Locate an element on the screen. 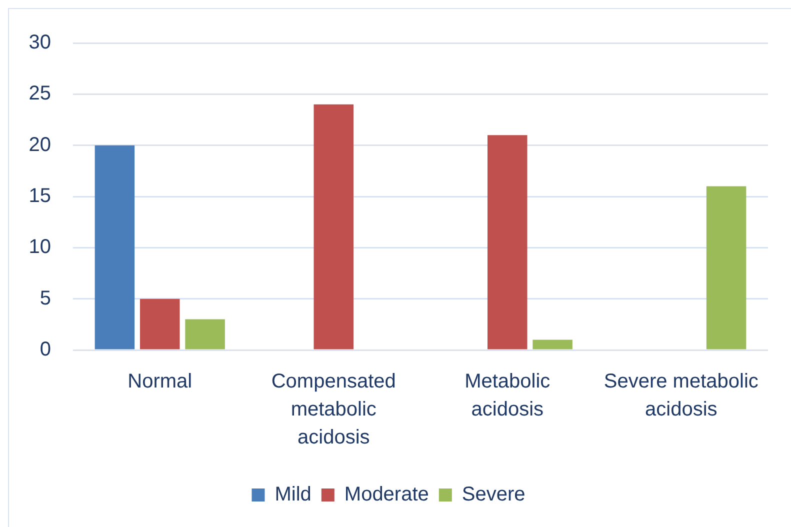 This screenshot has height=527, width=791. y-tick-label: 20 is located at coordinates (39, 145).